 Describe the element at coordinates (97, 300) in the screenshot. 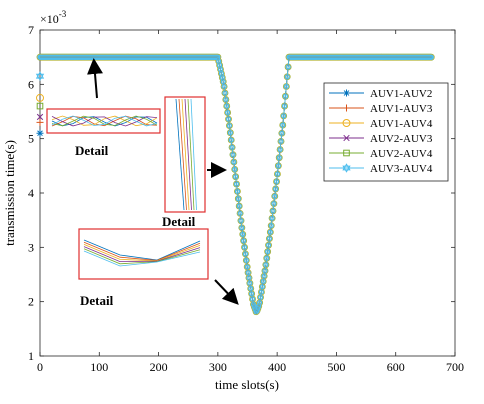

I see `detail-label-minimum: Detail` at that location.